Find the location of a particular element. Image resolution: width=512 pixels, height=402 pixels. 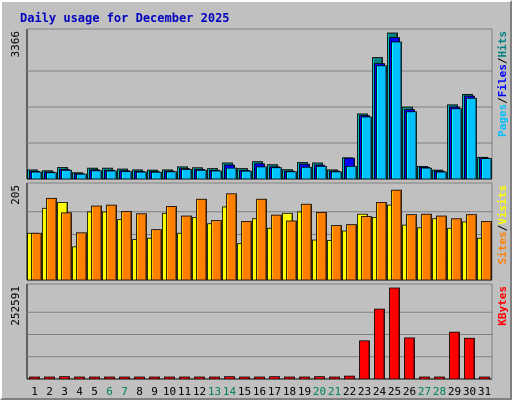

x-tick-label-12: 12 is located at coordinates (199, 391).